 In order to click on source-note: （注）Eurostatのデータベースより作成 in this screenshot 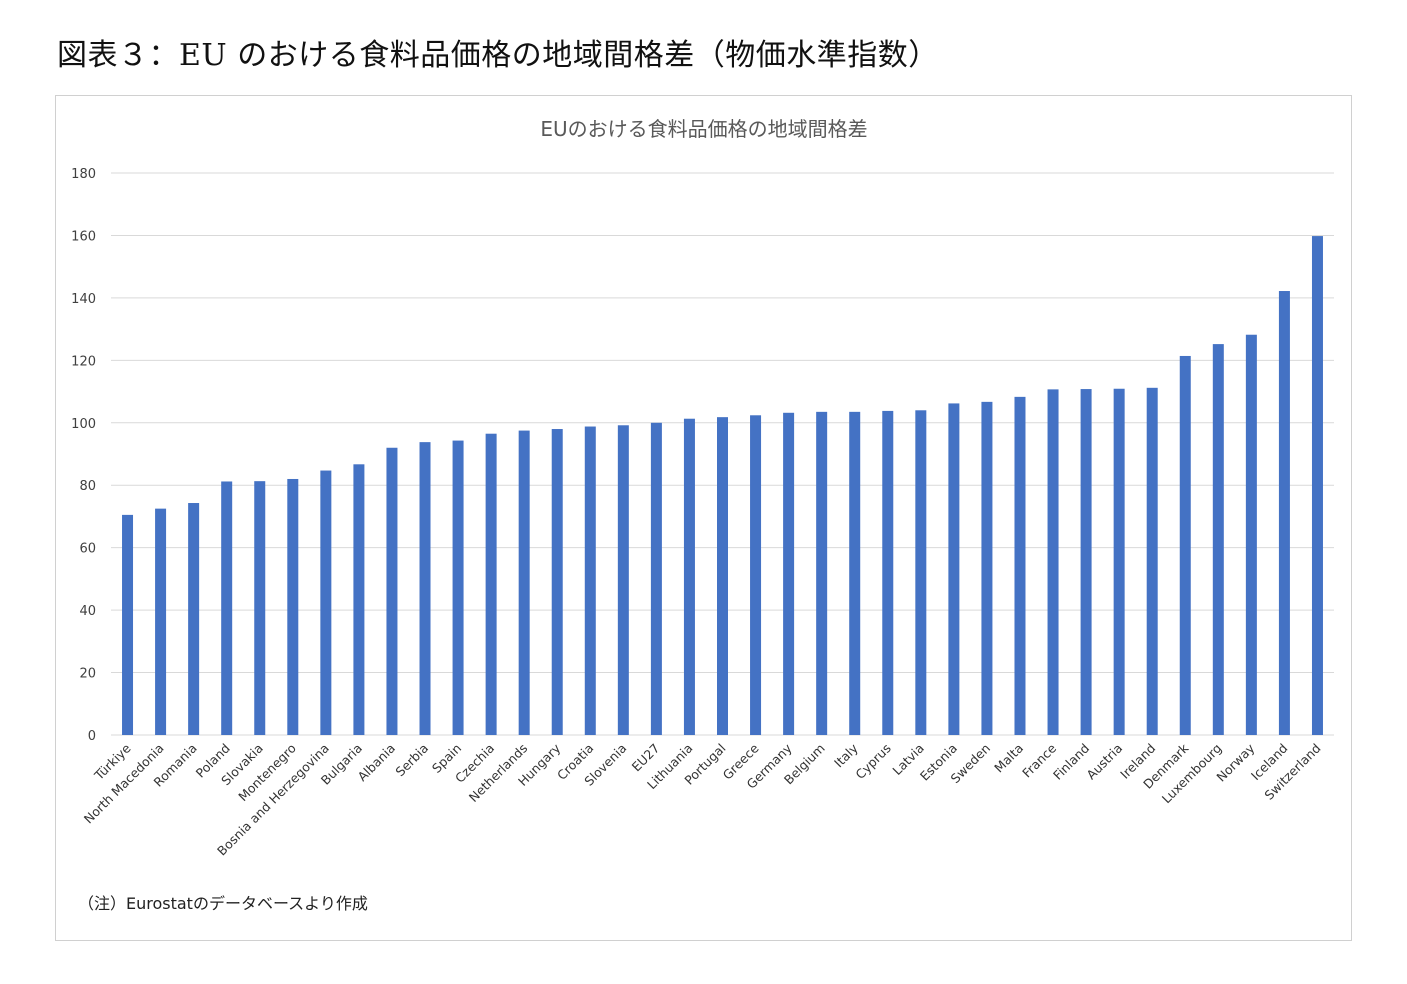, I will do `click(223, 903)`.